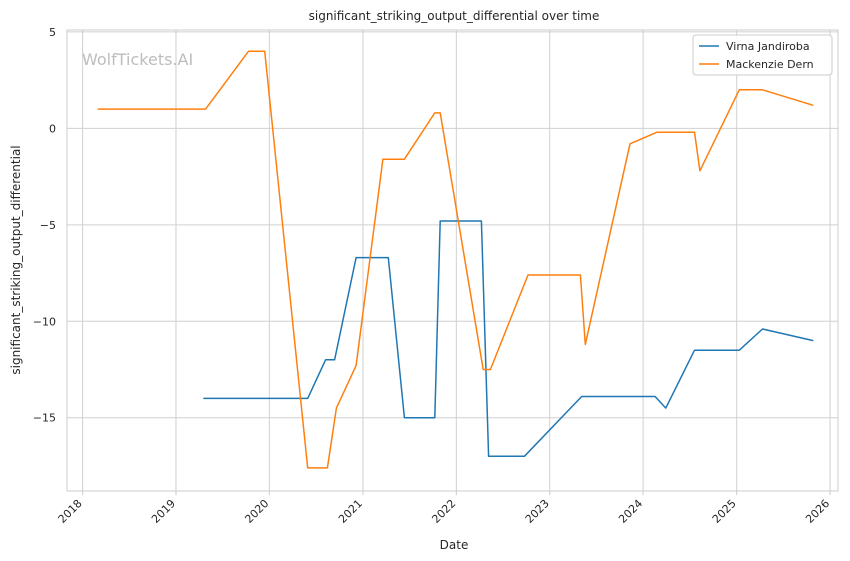 The height and width of the screenshot is (561, 850). Describe the element at coordinates (454, 545) in the screenshot. I see `x-axis-label: Date` at that location.